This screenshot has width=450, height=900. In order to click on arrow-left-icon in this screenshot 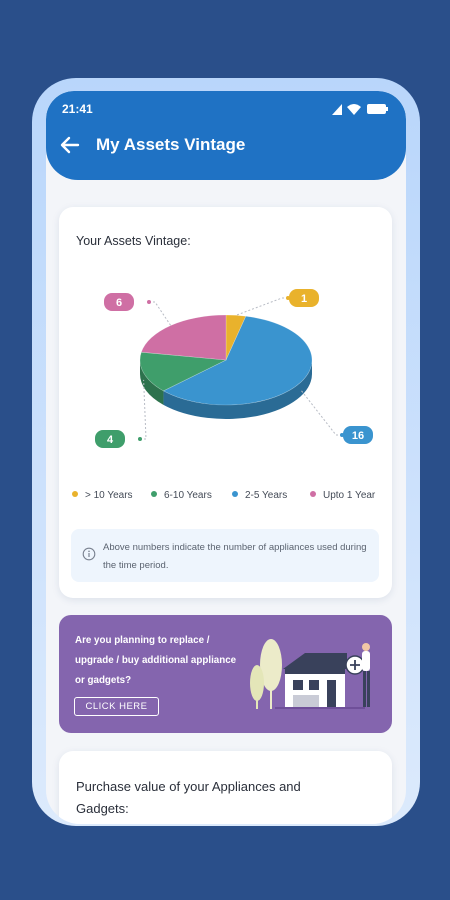, I will do `click(70, 145)`.